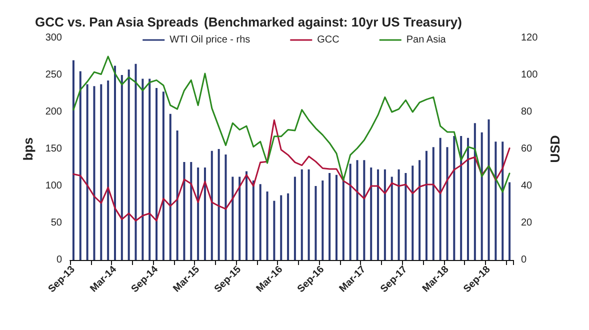 Image resolution: width=589 pixels, height=330 pixels. What do you see at coordinates (210, 40) in the screenshot?
I see `legend-label: WTI Oil price - rhs` at bounding box center [210, 40].